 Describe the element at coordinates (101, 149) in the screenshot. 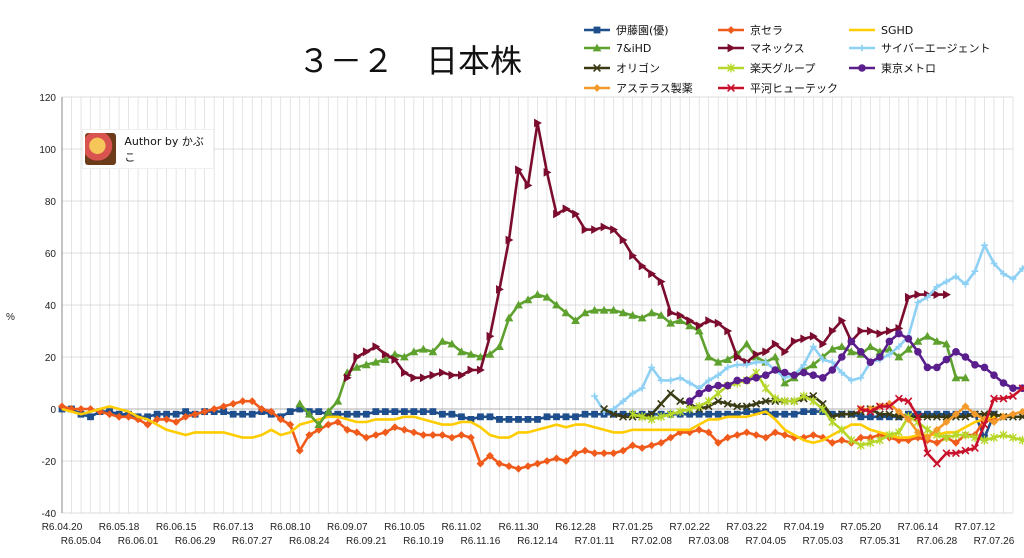

I see `author-avatar` at that location.